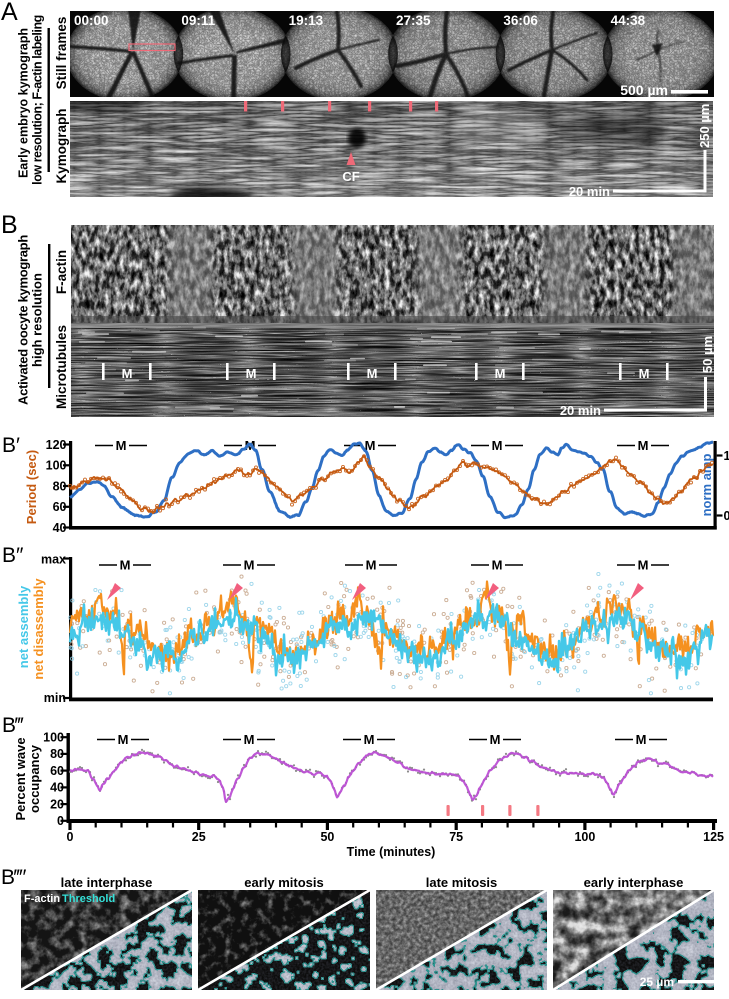 The height and width of the screenshot is (999, 729). Describe the element at coordinates (61, 367) in the screenshot. I see `svg-text: Microtubules` at that location.